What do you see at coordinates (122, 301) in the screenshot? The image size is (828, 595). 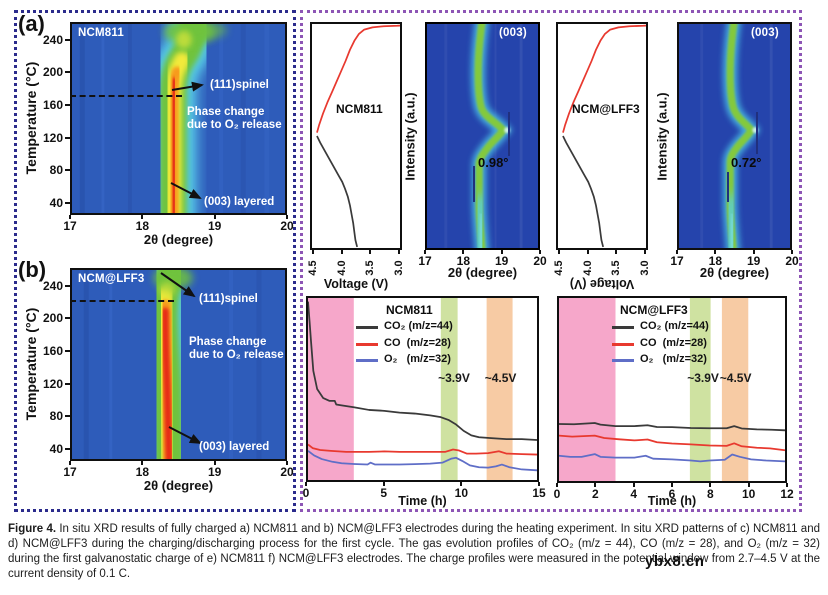 I see `phase-transition-dashed-line-b` at bounding box center [122, 301].